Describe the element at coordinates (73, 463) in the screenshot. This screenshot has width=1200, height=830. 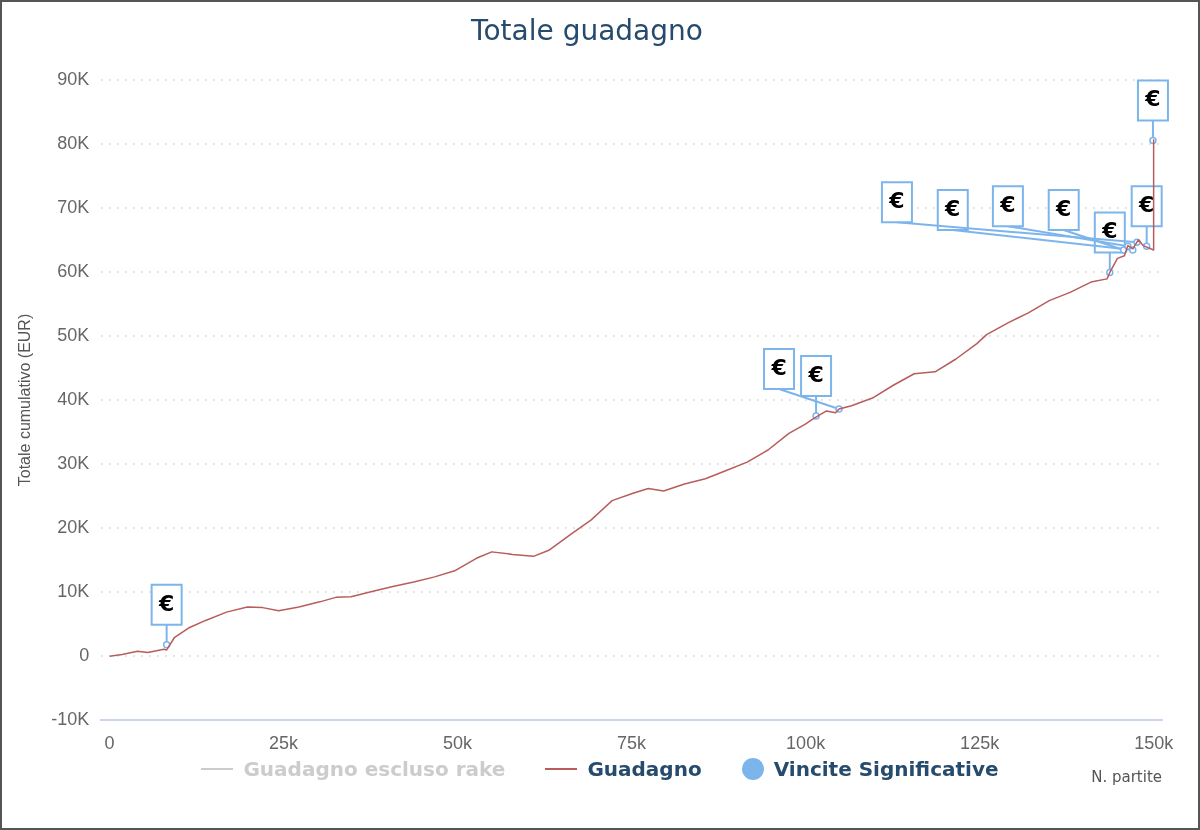
I see `y-tick-label: 30K` at that location.